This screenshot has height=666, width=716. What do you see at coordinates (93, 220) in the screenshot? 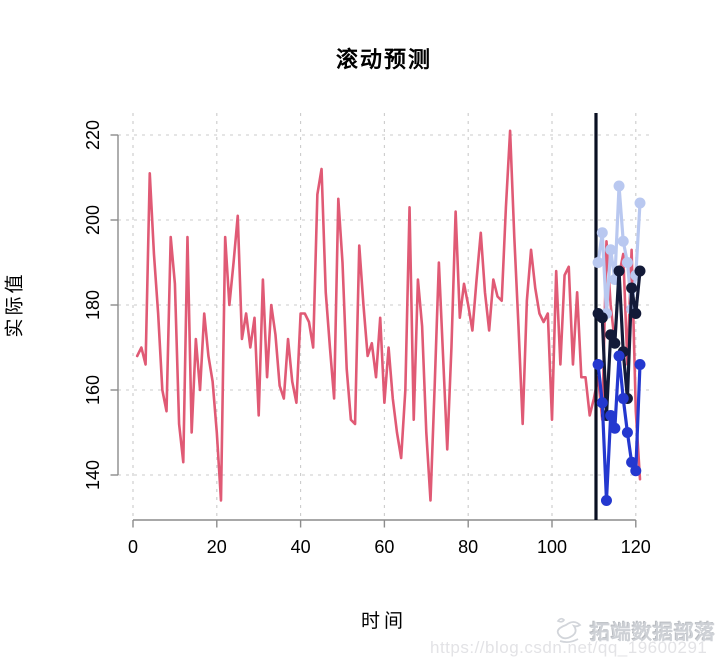
I see `y-tick-label: 200` at bounding box center [93, 220].